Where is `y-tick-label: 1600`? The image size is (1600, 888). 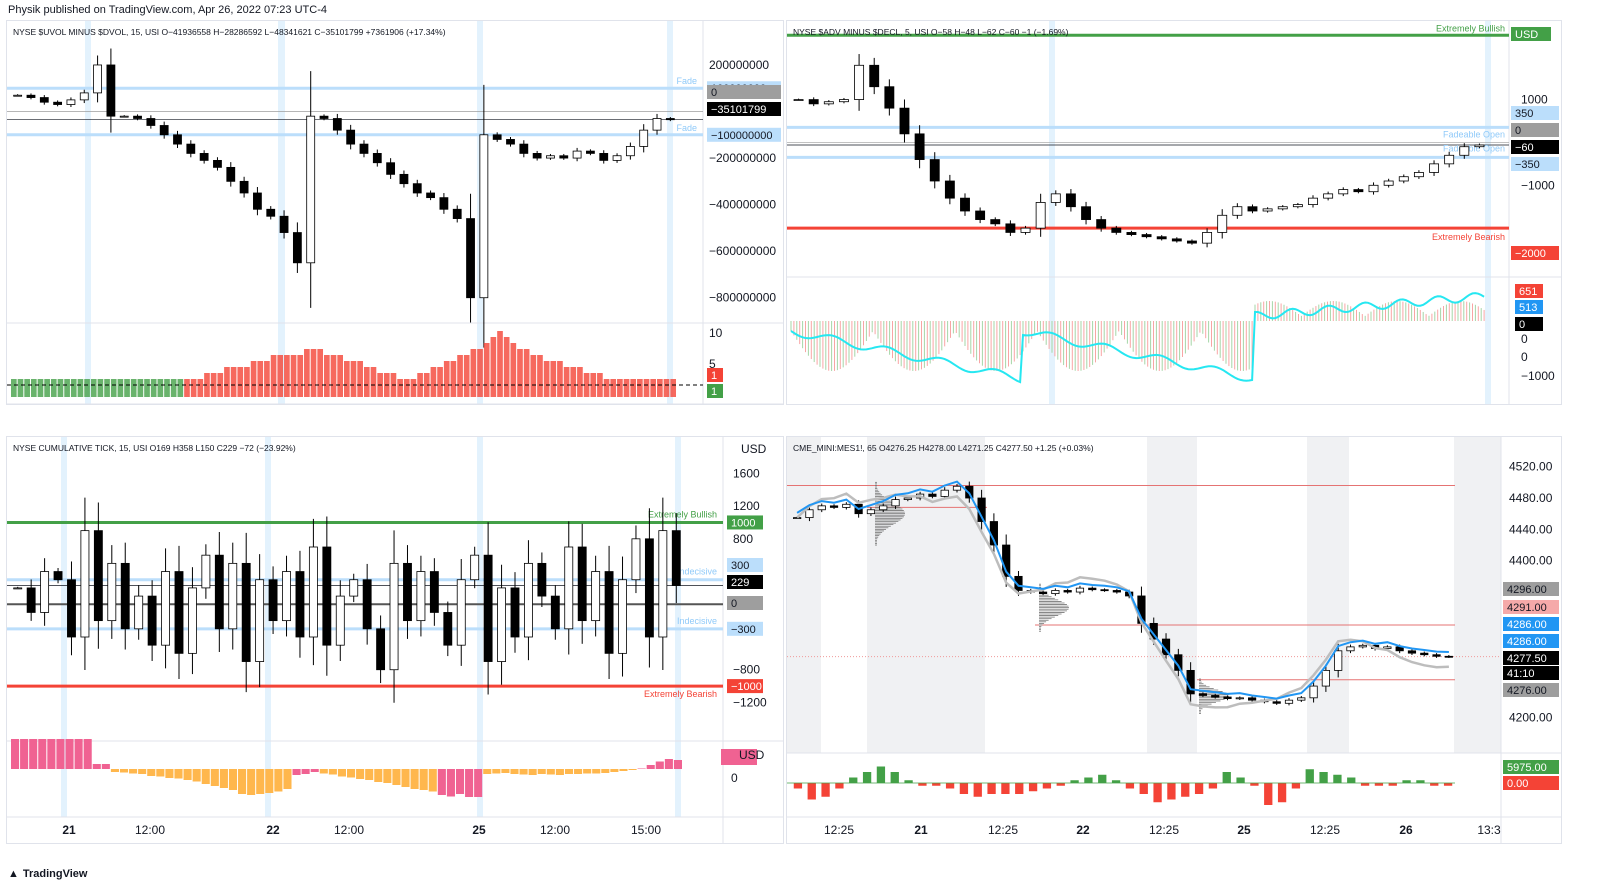
y-tick-label: 1600 is located at coordinates (746, 473).